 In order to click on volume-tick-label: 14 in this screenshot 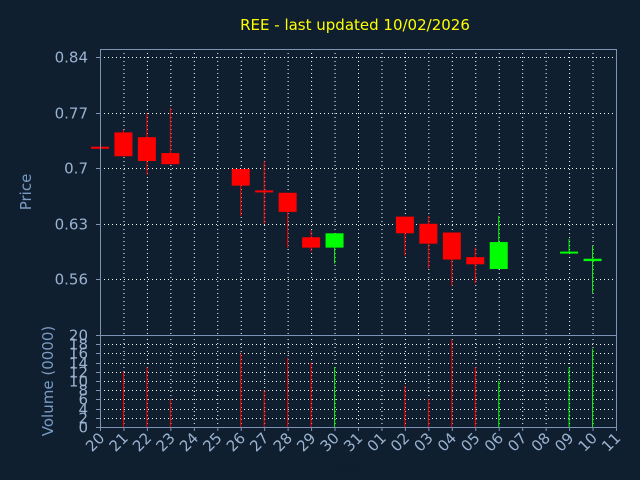, I will do `click(78, 364)`.